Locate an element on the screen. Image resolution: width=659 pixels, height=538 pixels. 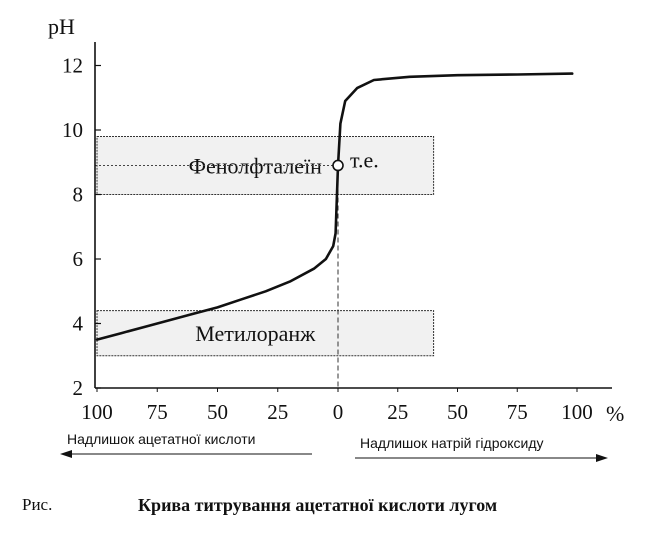
indicator-band-label: Метилоранж is located at coordinates (255, 333).